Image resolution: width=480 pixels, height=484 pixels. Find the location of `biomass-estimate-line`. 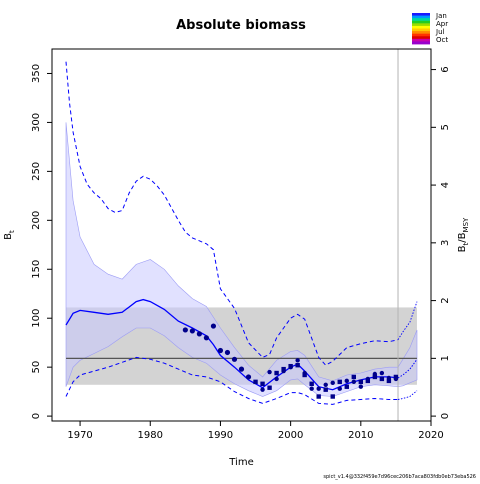

biomass-estimate-line is located at coordinates (232, 344).